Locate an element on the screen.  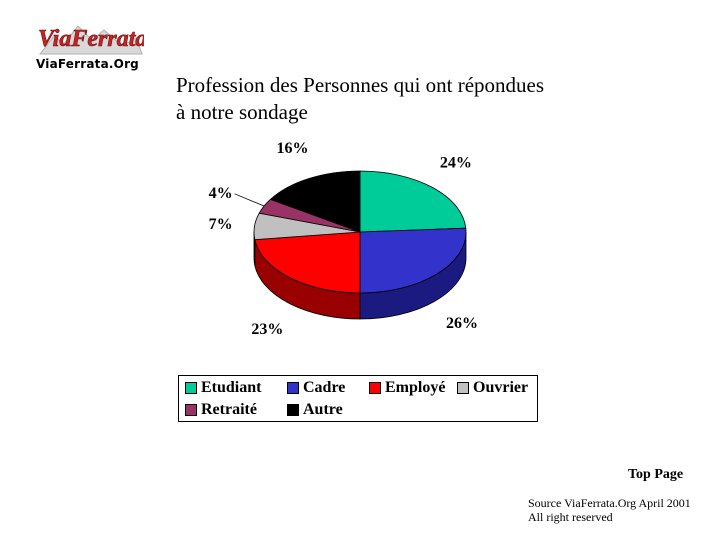
pie-labels: 24% 26% 23% 7% 4% 16% is located at coordinates (343, 239).